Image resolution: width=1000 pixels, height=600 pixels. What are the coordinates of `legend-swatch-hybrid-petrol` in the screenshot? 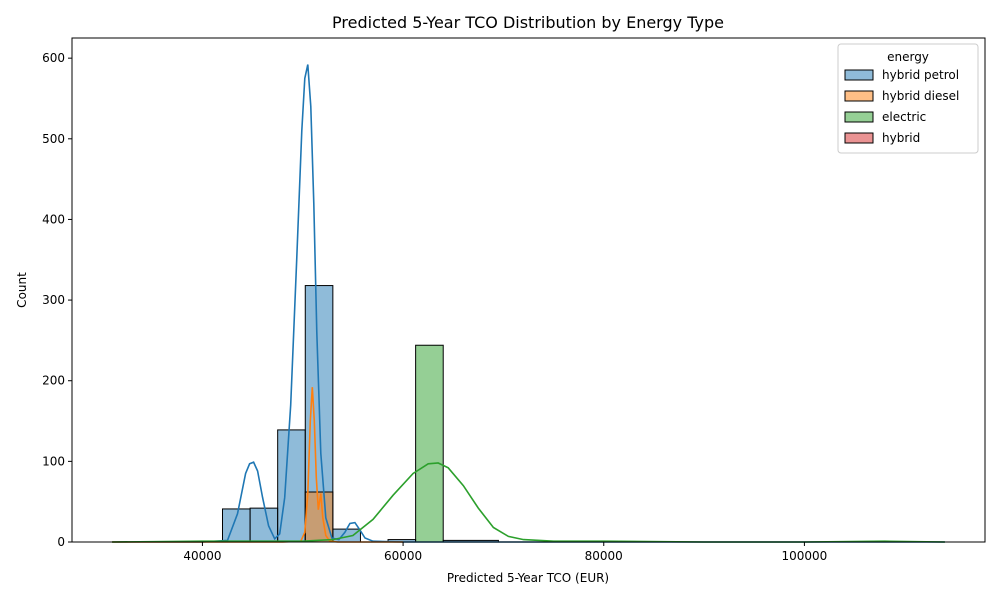 It's located at (859, 75).